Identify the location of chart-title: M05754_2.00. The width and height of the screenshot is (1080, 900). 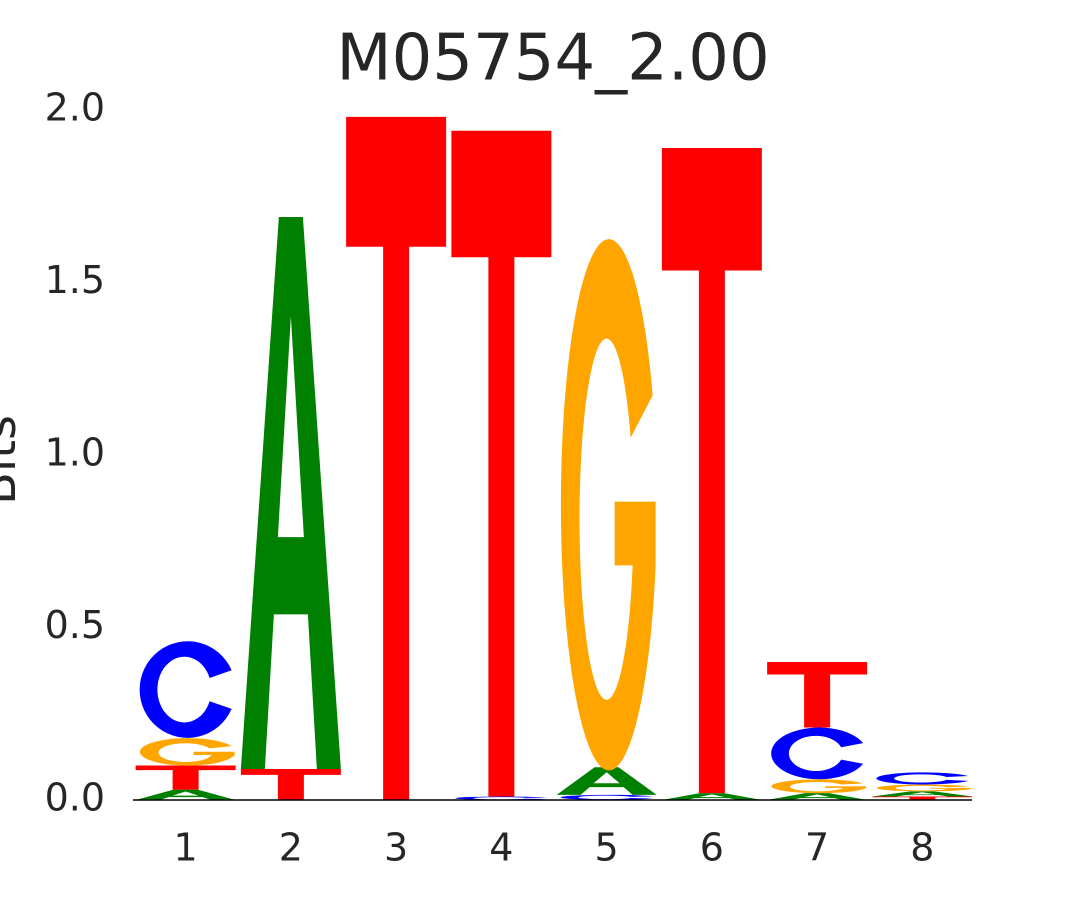
(552, 59).